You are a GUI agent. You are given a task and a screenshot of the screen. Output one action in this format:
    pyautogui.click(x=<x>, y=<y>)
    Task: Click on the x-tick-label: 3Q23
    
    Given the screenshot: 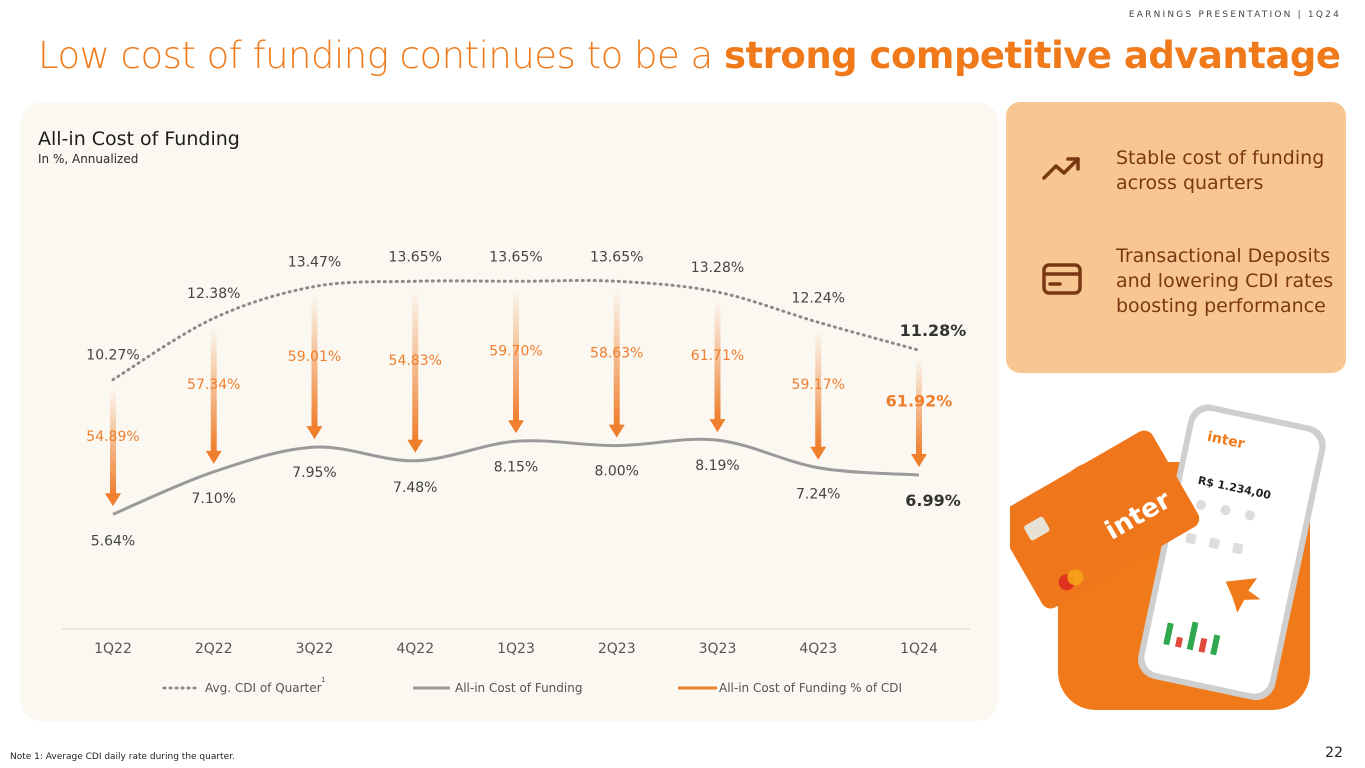 What is the action you would take?
    pyautogui.click(x=718, y=649)
    